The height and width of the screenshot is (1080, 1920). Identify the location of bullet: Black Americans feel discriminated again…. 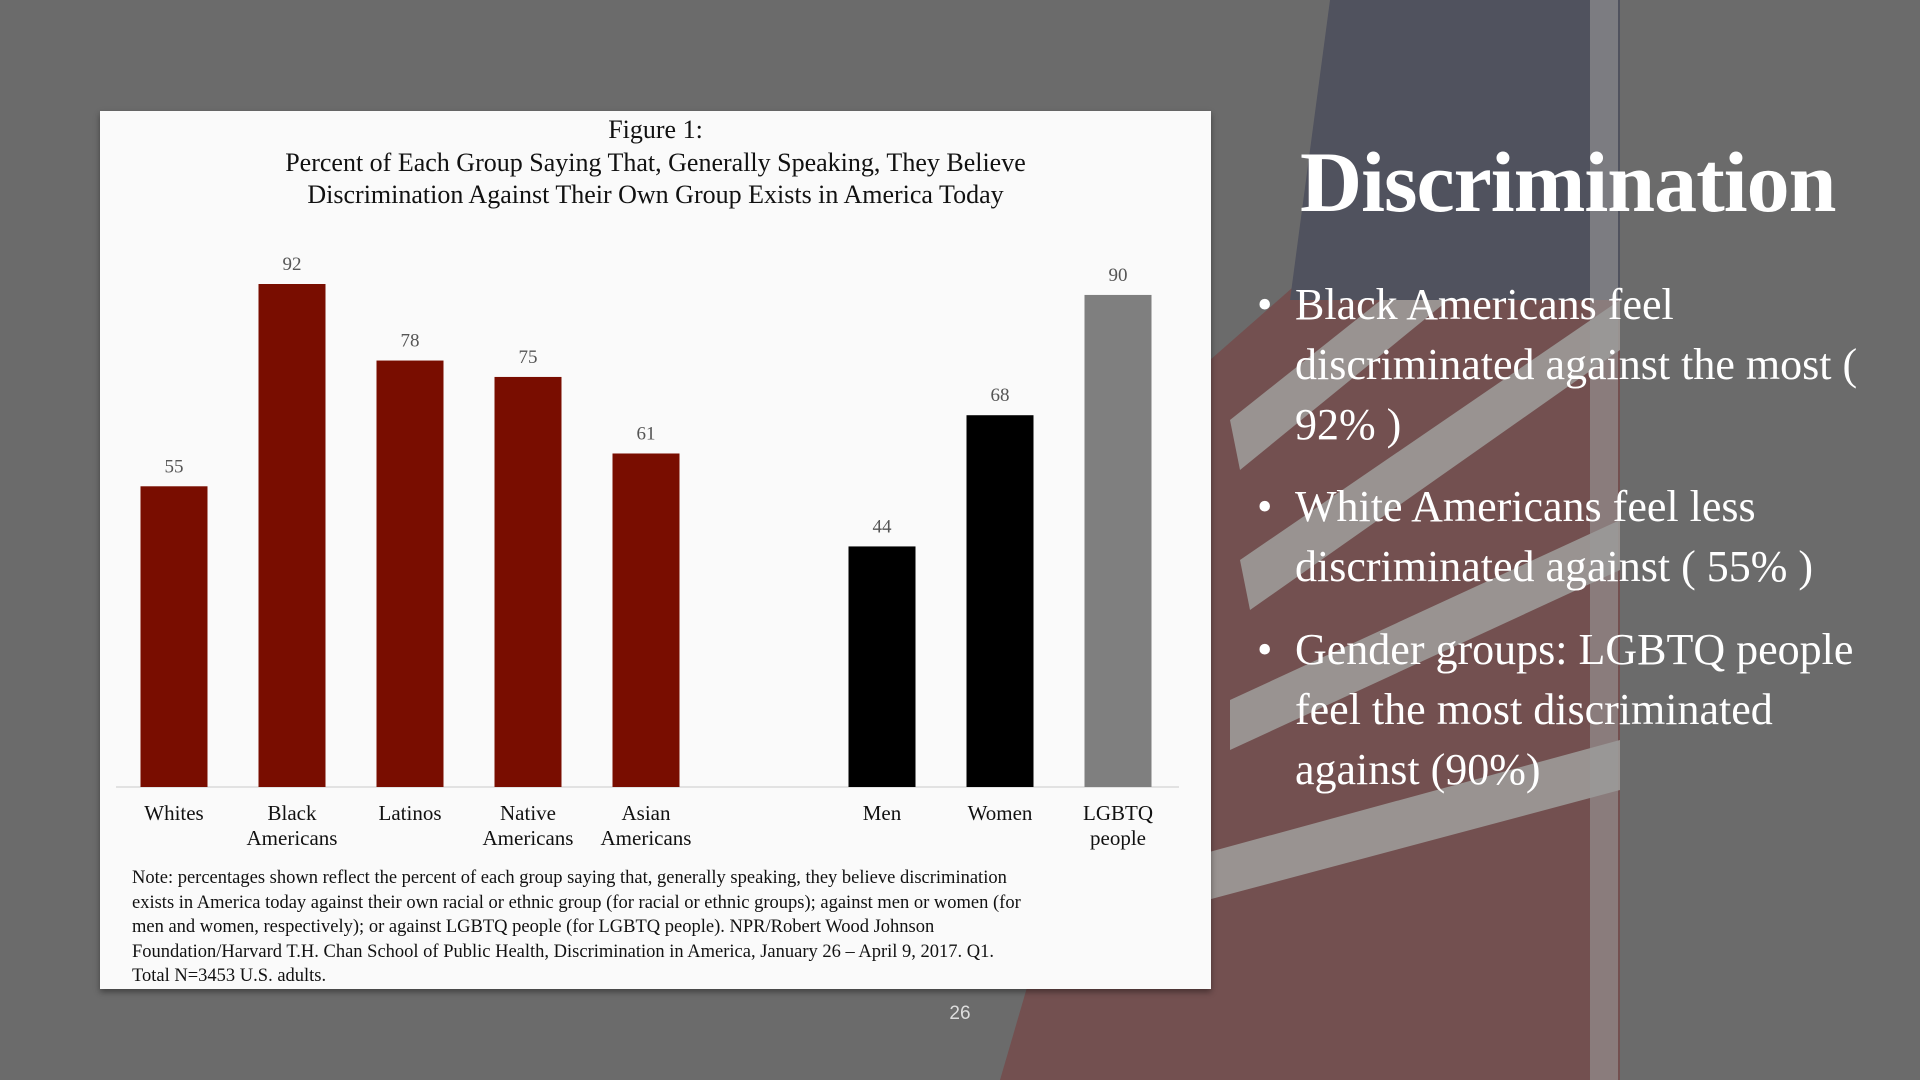
(1581, 365).